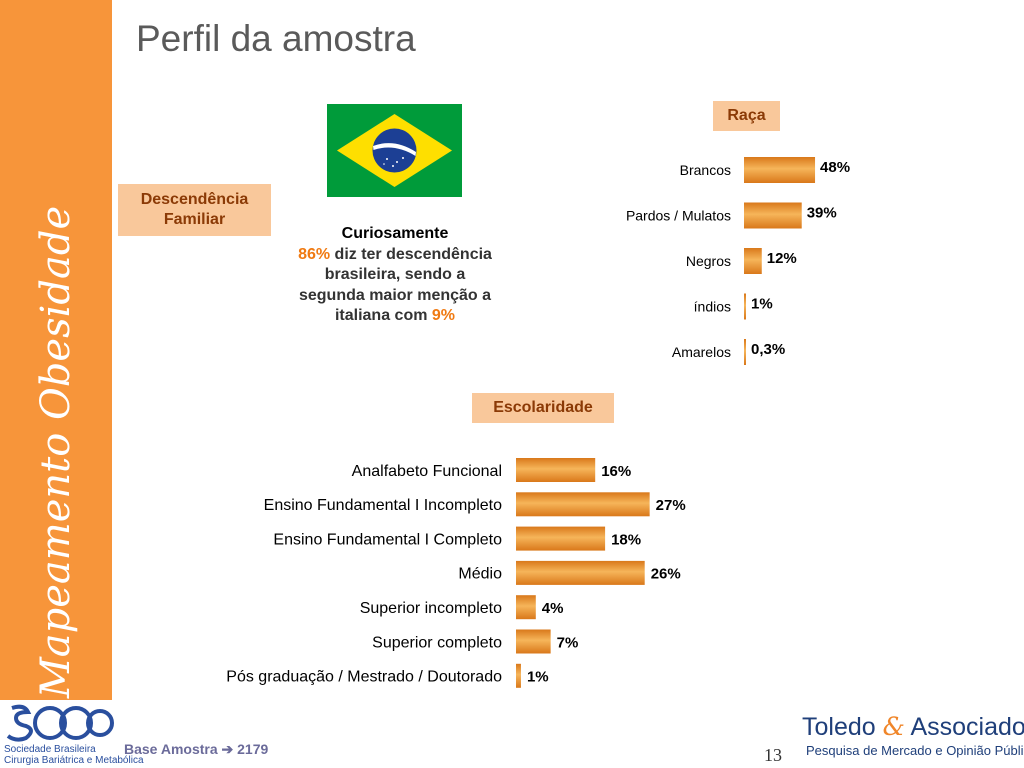 This screenshot has height=768, width=1024. Describe the element at coordinates (194, 210) in the screenshot. I see `descendencia-label: Descendência Familiar` at that location.